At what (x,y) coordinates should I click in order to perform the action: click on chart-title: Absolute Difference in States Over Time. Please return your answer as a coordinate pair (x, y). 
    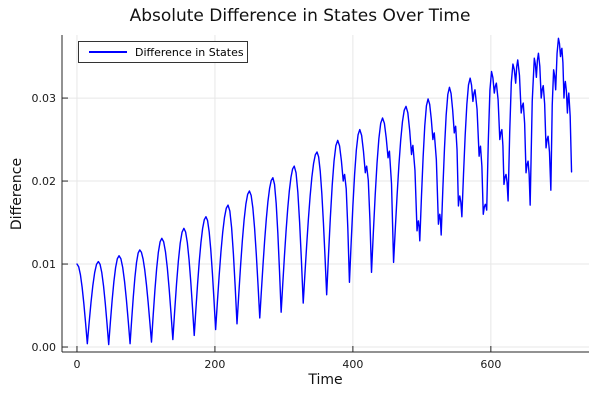
    Looking at the image, I should click on (300, 16).